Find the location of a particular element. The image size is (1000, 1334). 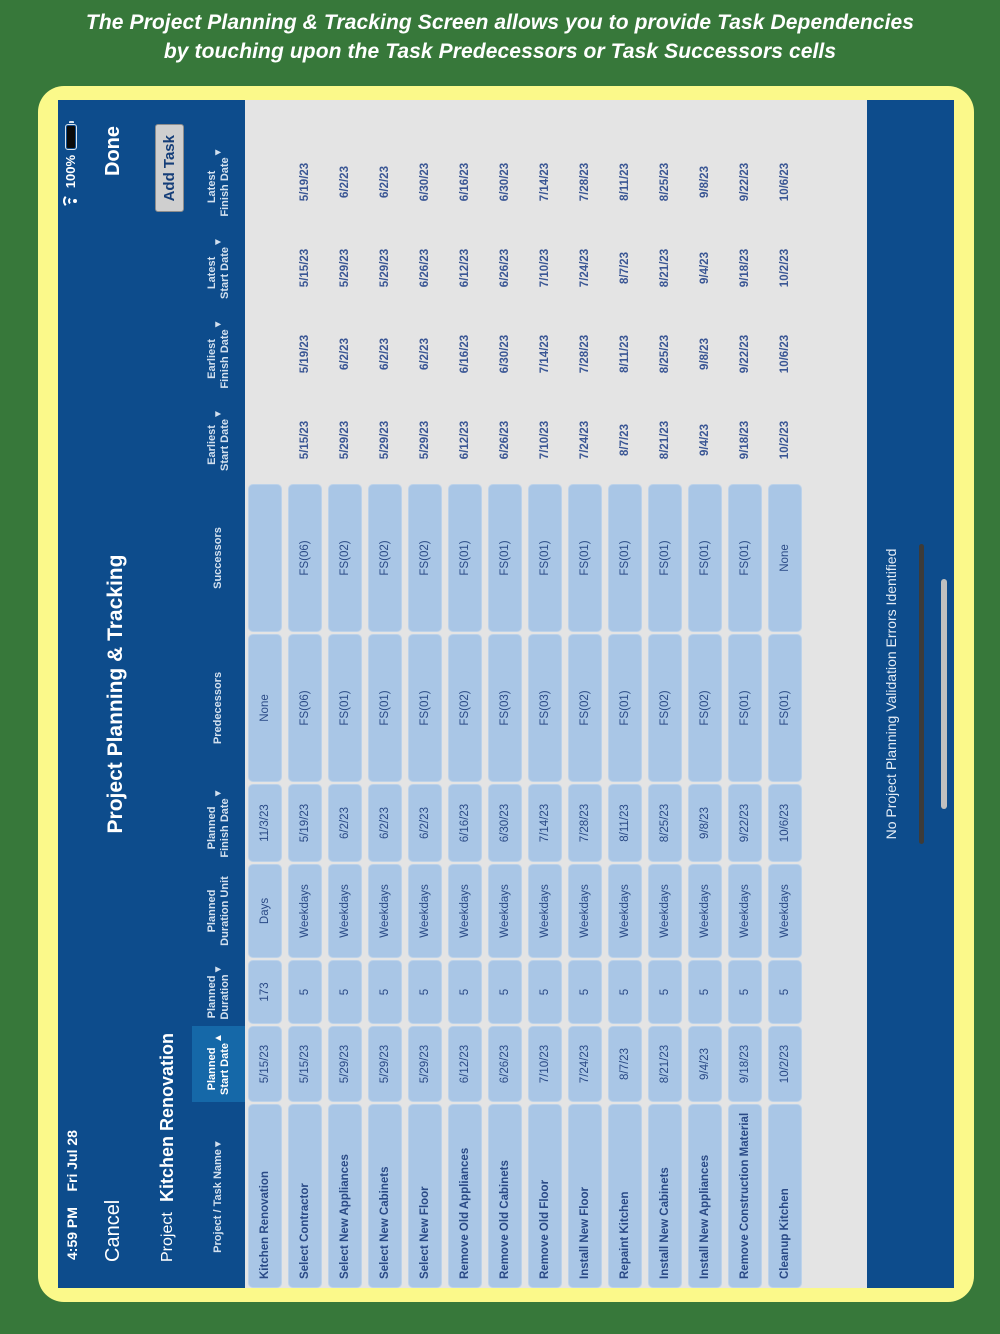

cell-latest-finish: 5/19/23 is located at coordinates (305, 182).